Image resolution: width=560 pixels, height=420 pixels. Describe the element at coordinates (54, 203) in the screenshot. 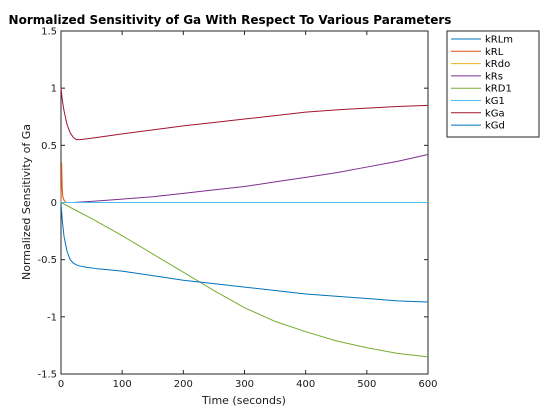

I see `y-tick-label: 0` at that location.